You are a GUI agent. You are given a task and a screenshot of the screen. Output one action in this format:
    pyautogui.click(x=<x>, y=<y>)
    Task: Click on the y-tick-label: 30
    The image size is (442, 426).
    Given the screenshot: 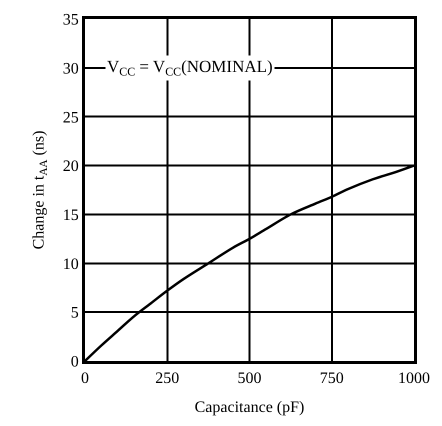 What is the action you would take?
    pyautogui.click(x=70, y=69)
    